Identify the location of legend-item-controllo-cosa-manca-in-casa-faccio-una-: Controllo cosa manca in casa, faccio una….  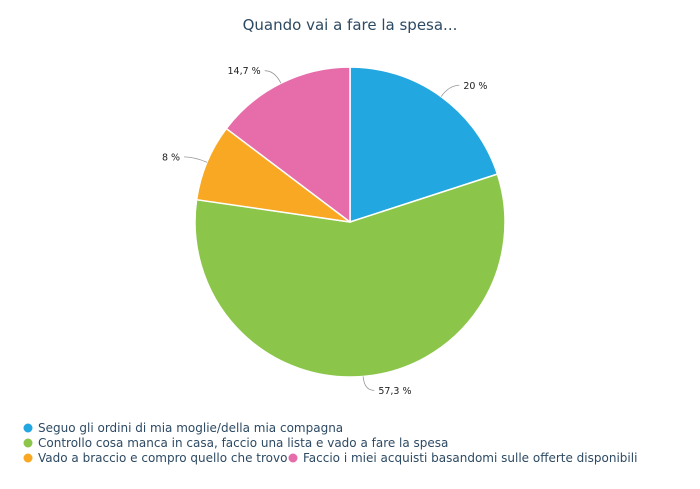
(236, 443).